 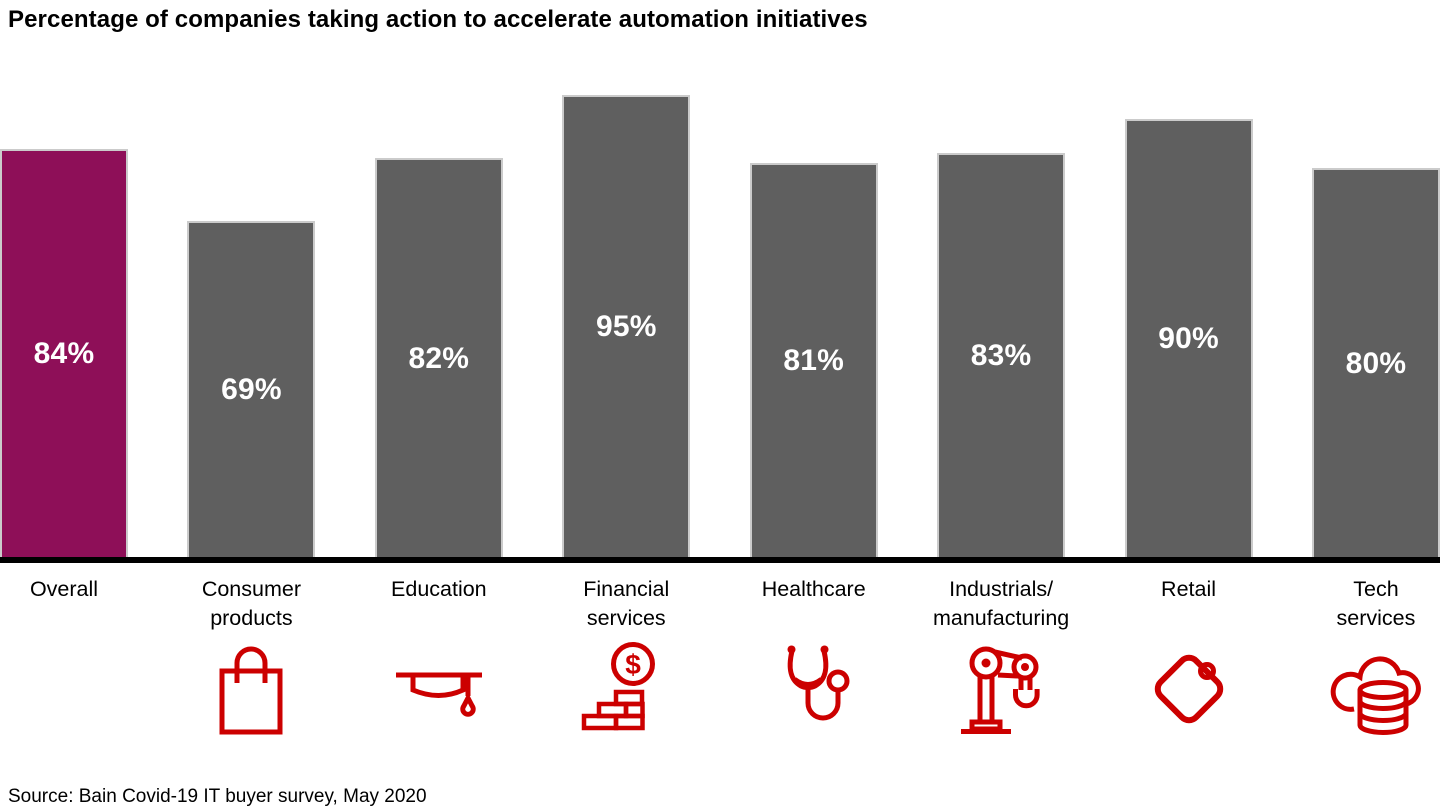 I want to click on bar-education: 82%, so click(x=438, y=357).